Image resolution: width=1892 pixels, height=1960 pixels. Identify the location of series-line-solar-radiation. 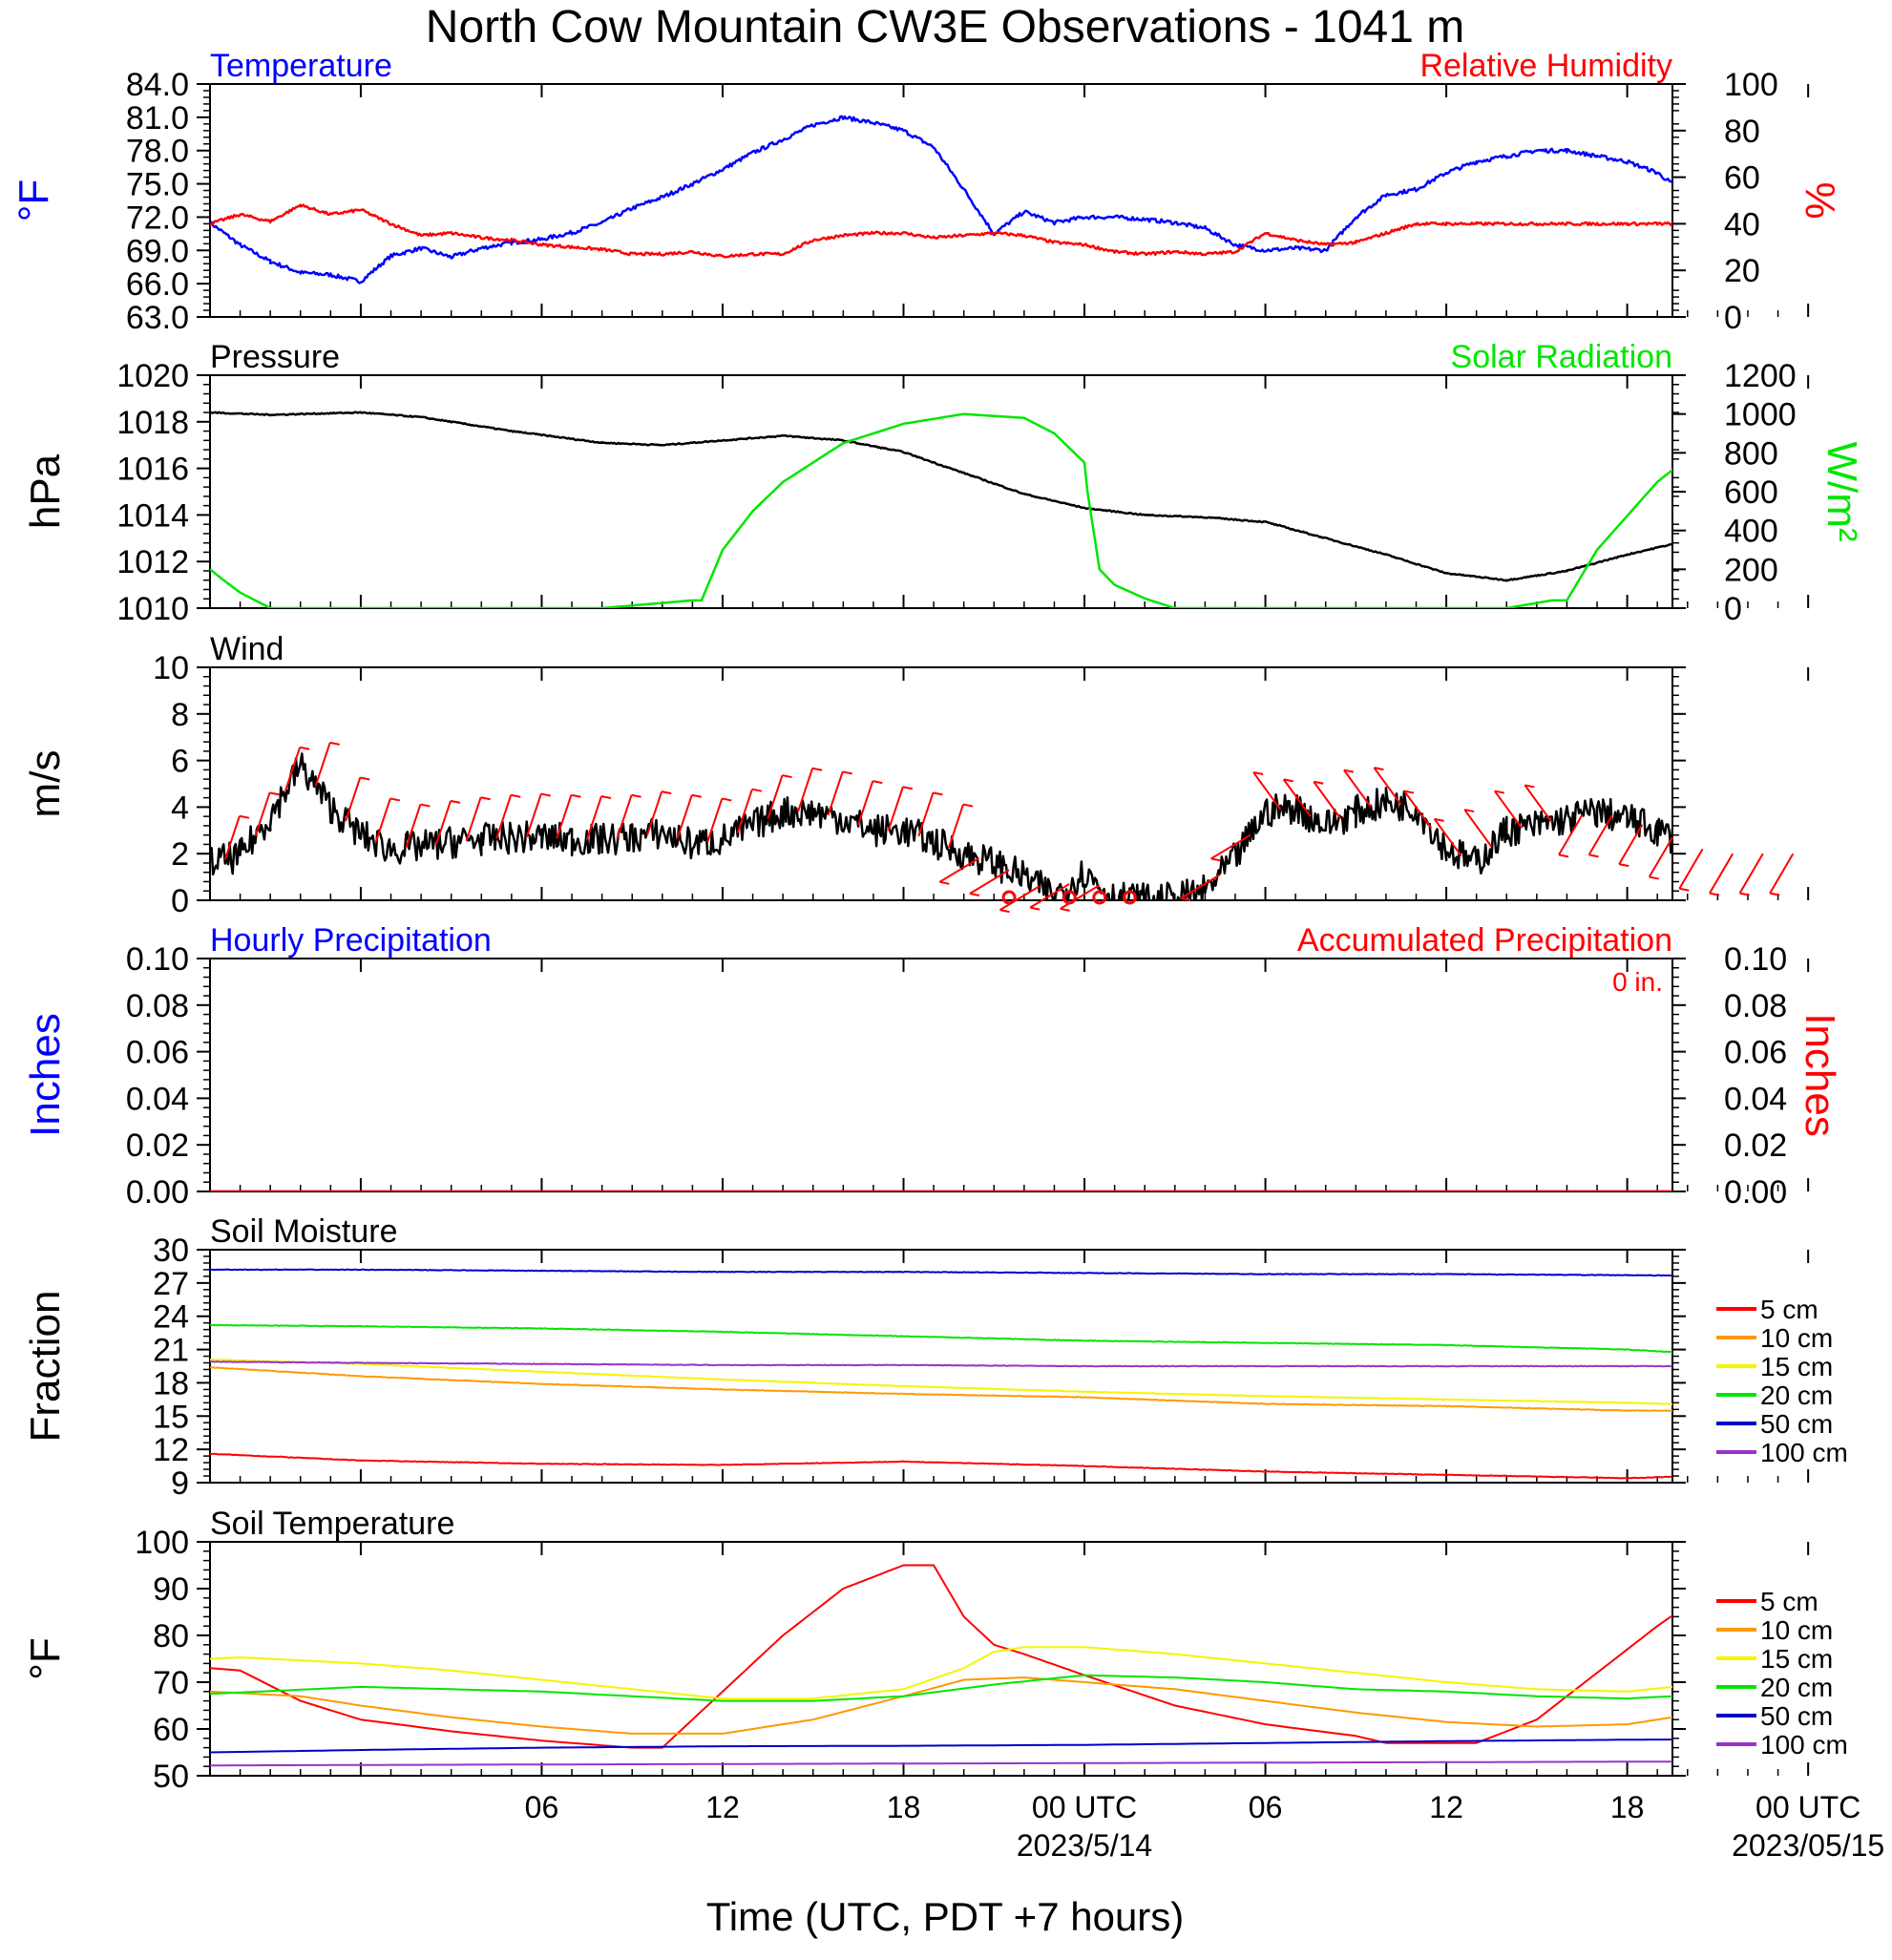
(941, 510).